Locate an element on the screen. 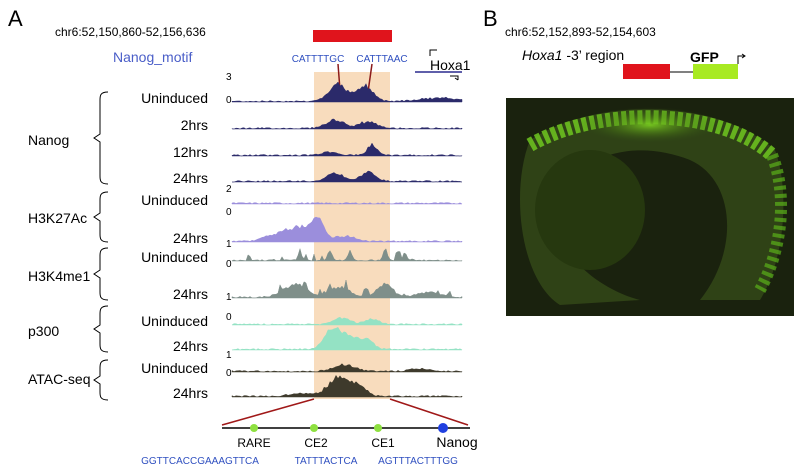 This screenshot has width=800, height=465. motif: CATTTAAC is located at coordinates (381, 59).